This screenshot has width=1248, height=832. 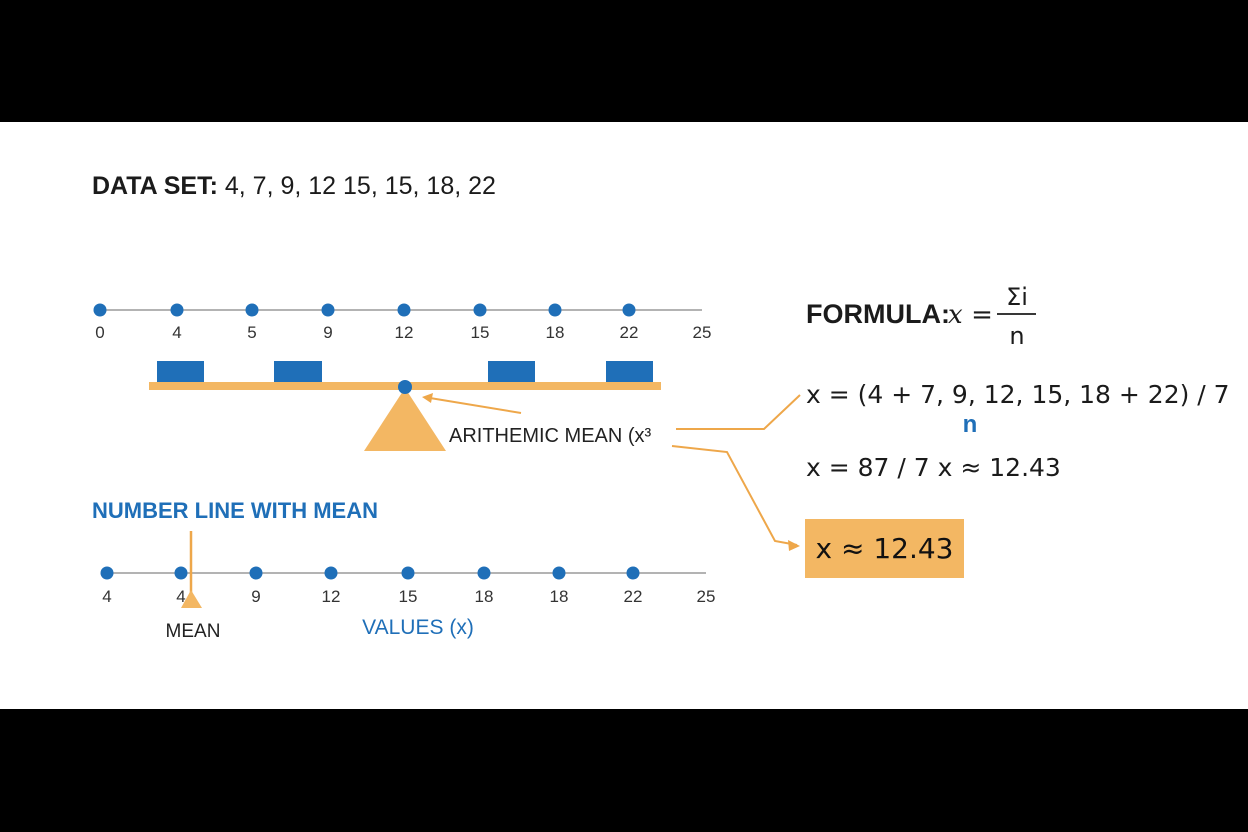 I want to click on fulcrum-point, so click(x=405, y=387).